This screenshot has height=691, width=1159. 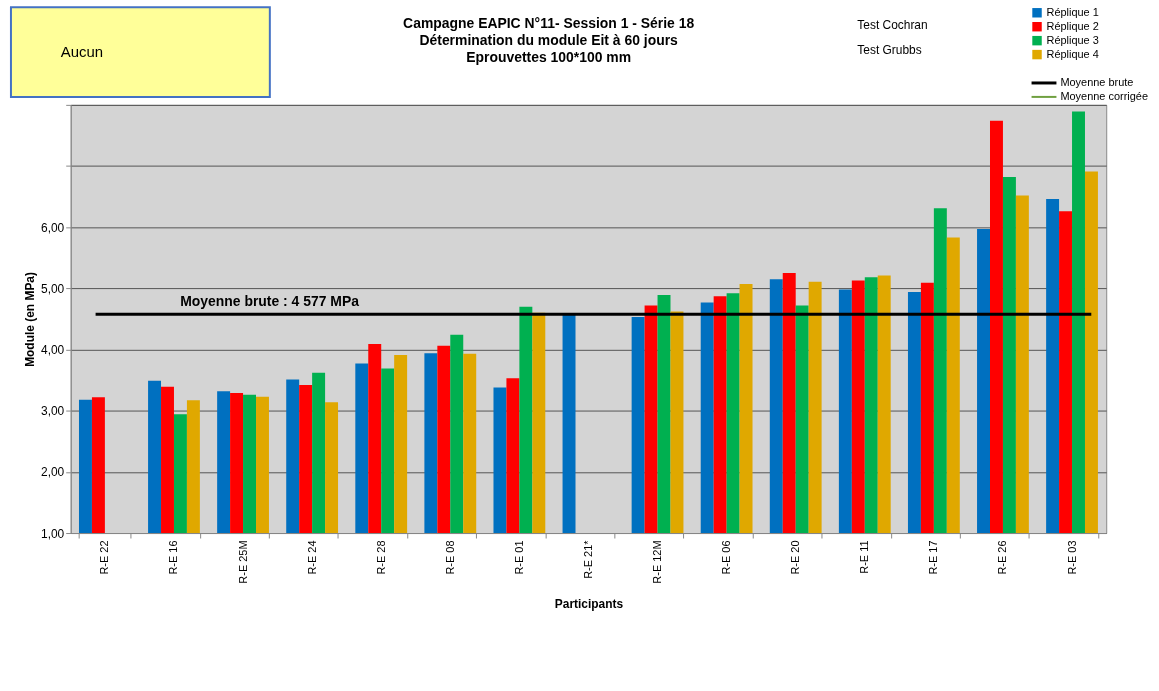 What do you see at coordinates (52, 533) in the screenshot?
I see `y-tick-label: 1,00` at bounding box center [52, 533].